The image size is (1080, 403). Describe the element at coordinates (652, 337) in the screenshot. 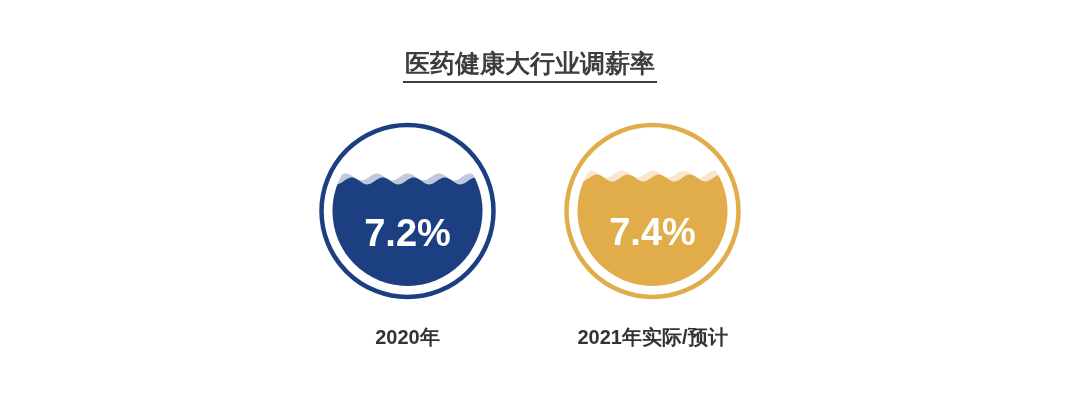

I see `category-label: 2021年实际/预计` at that location.